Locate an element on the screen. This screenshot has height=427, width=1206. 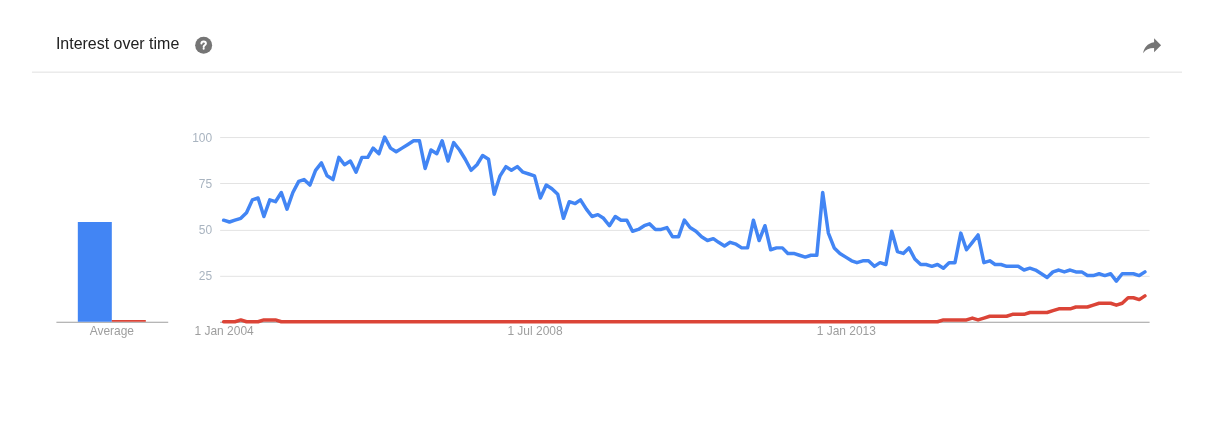
x-tick-label: 1 Jul 2008 is located at coordinates (535, 331).